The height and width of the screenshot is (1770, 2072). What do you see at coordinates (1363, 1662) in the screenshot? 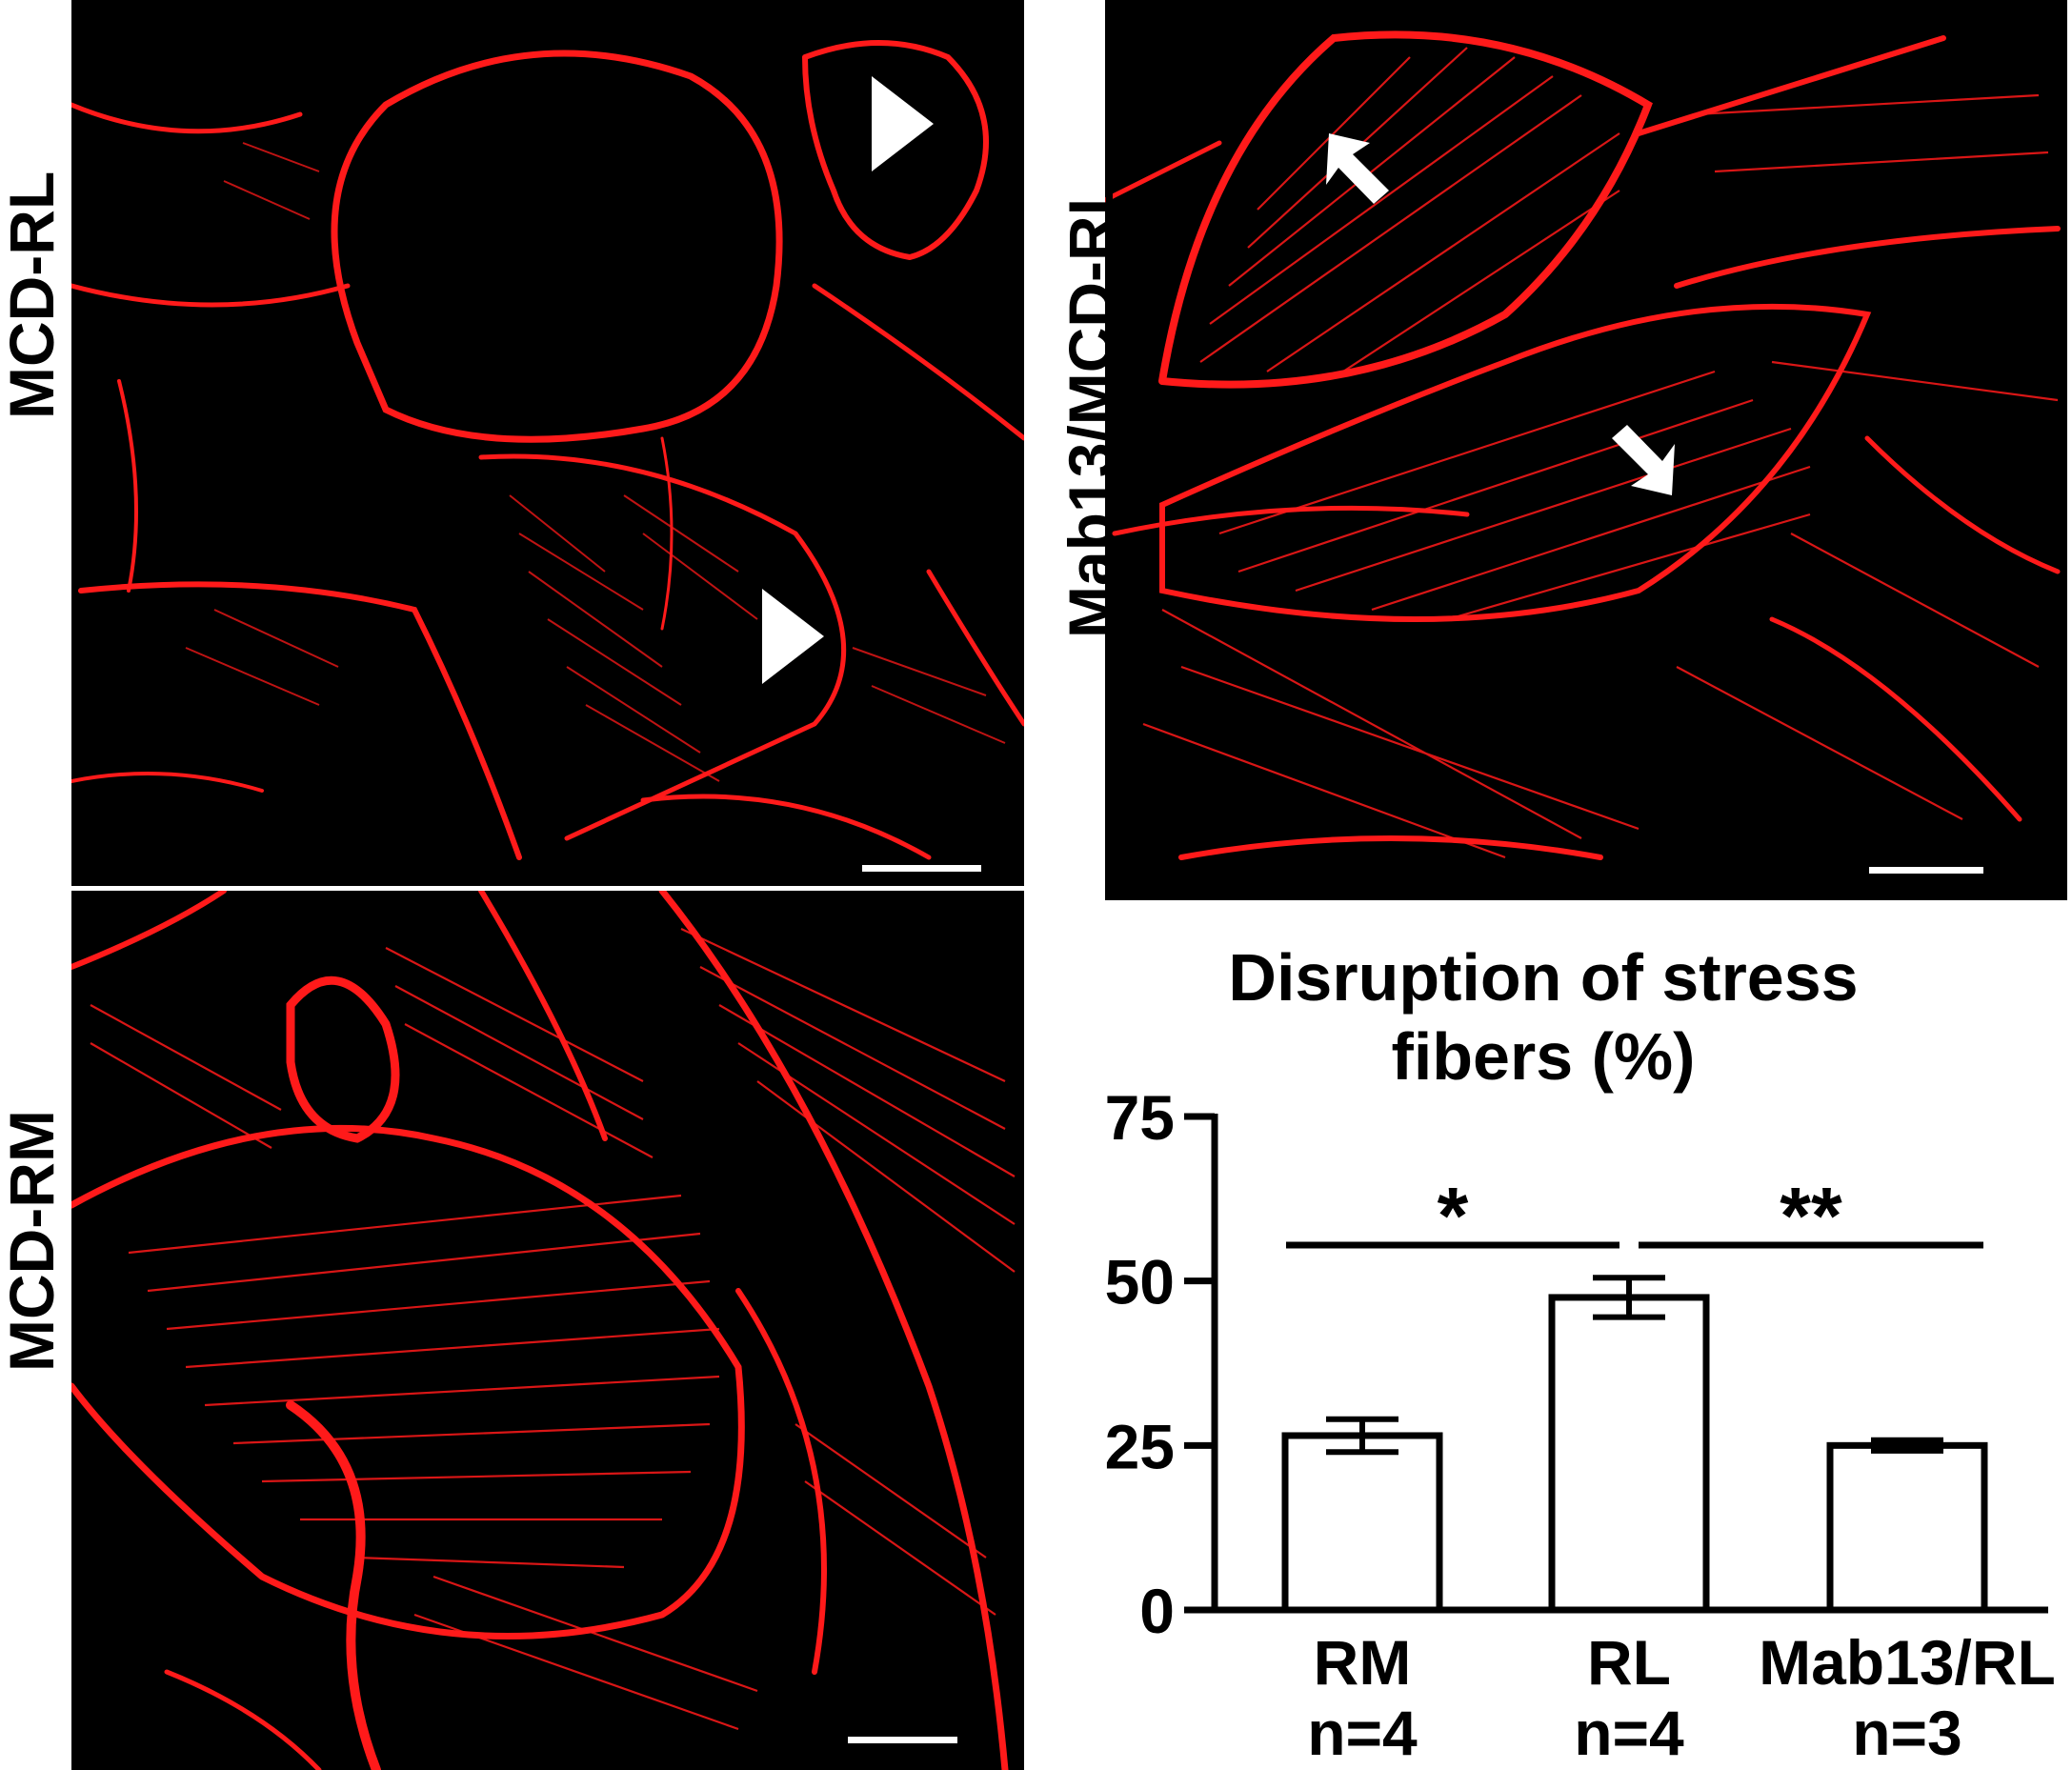
I see `x-tick-label: RM` at bounding box center [1363, 1662].